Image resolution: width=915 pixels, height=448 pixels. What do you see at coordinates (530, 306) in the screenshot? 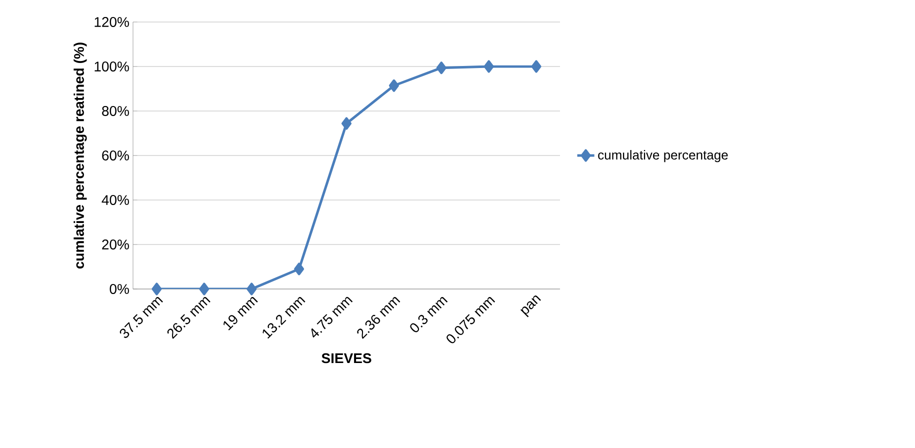
I see `x-tick-label: pan` at bounding box center [530, 306].